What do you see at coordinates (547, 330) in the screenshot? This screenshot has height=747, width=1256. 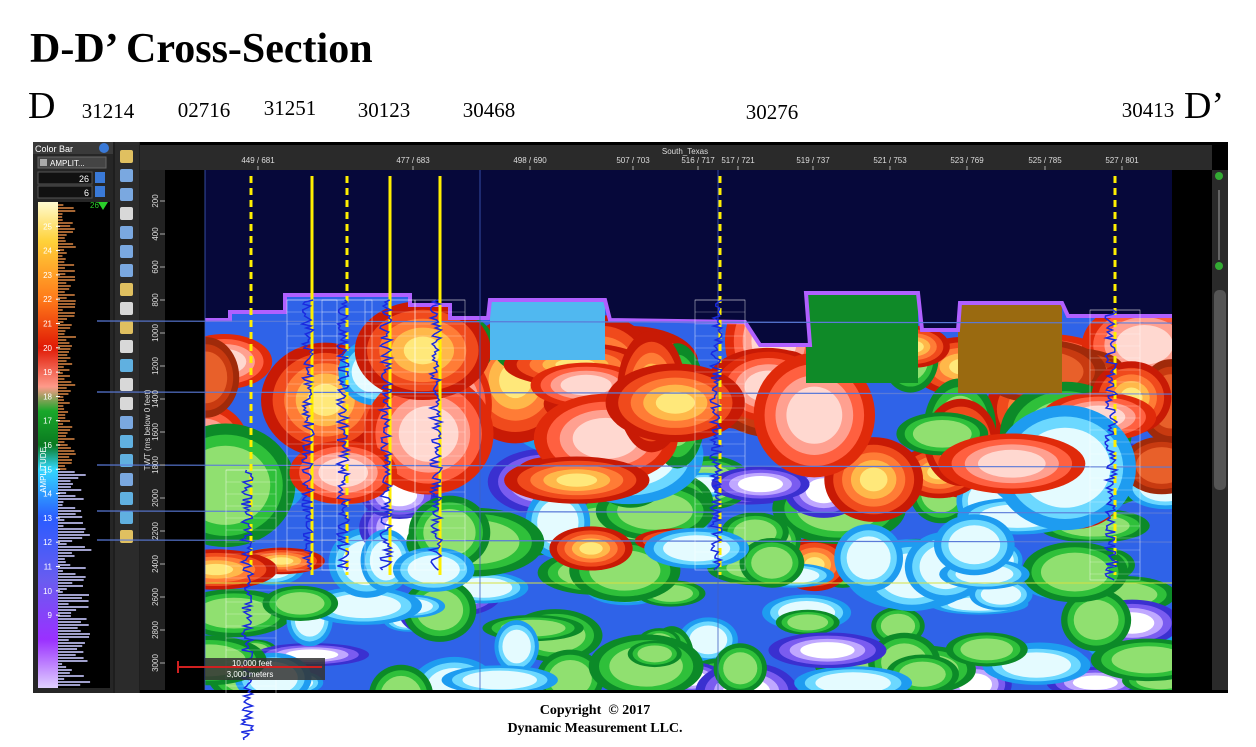 I see `plateau` at bounding box center [547, 330].